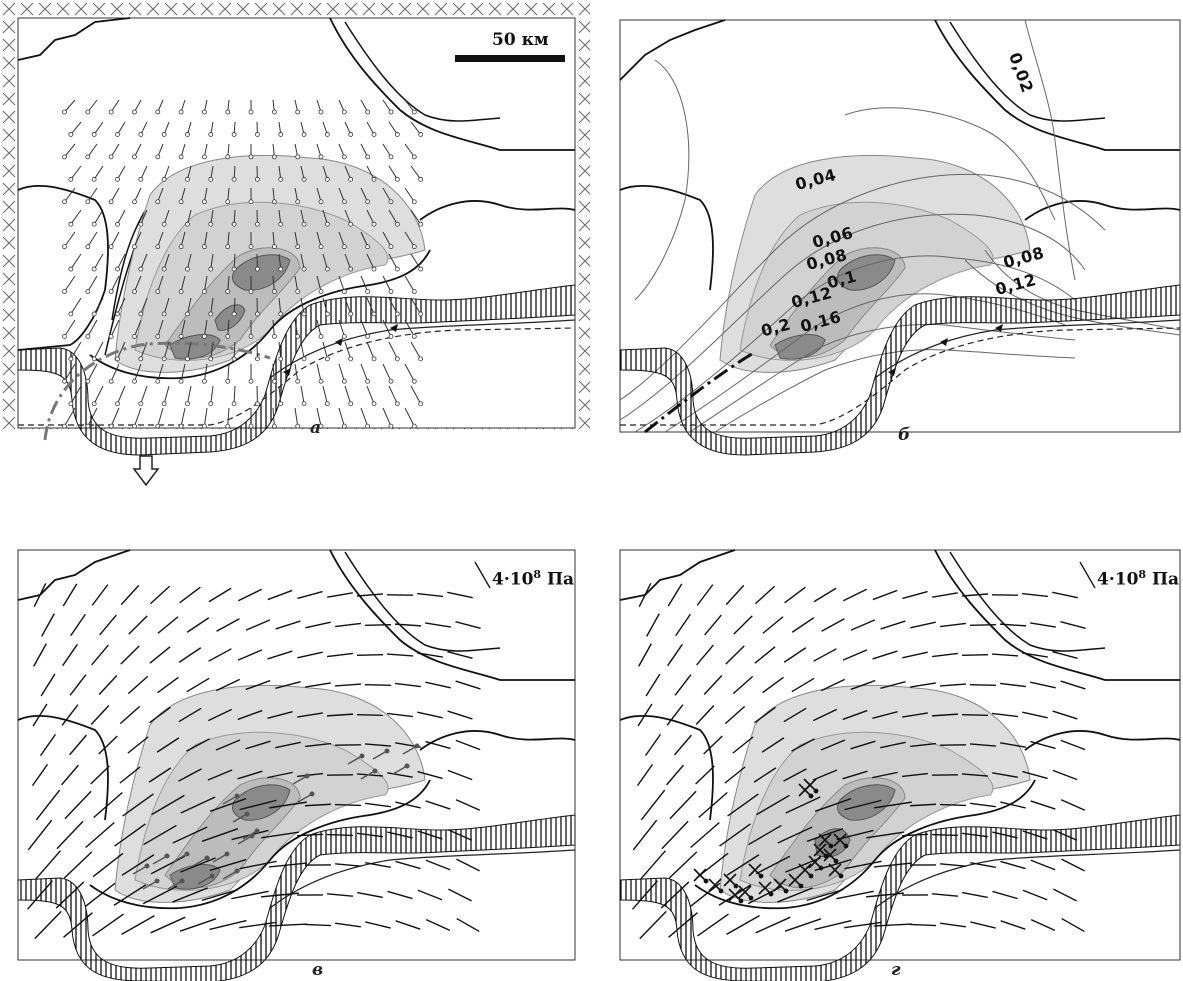 The width and height of the screenshot is (1183, 981). Describe the element at coordinates (318, 970) in the screenshot. I see `panel-c-label: в` at that location.